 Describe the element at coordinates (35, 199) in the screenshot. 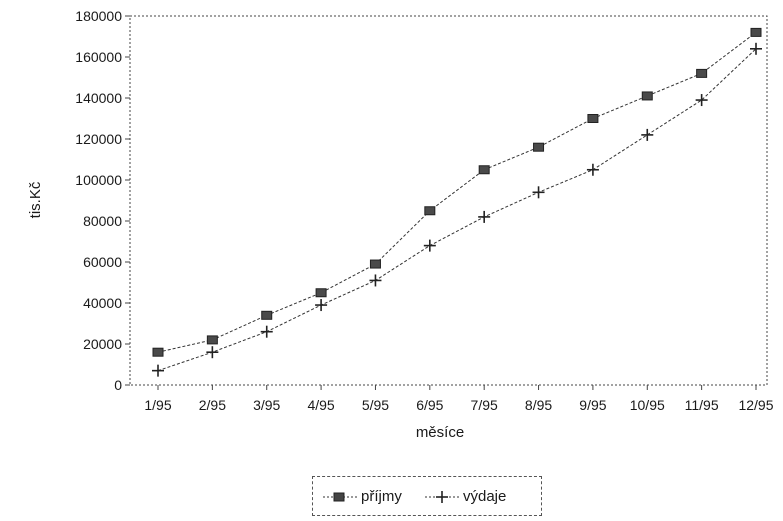

I see `y-axis-title: tis.Kč` at that location.